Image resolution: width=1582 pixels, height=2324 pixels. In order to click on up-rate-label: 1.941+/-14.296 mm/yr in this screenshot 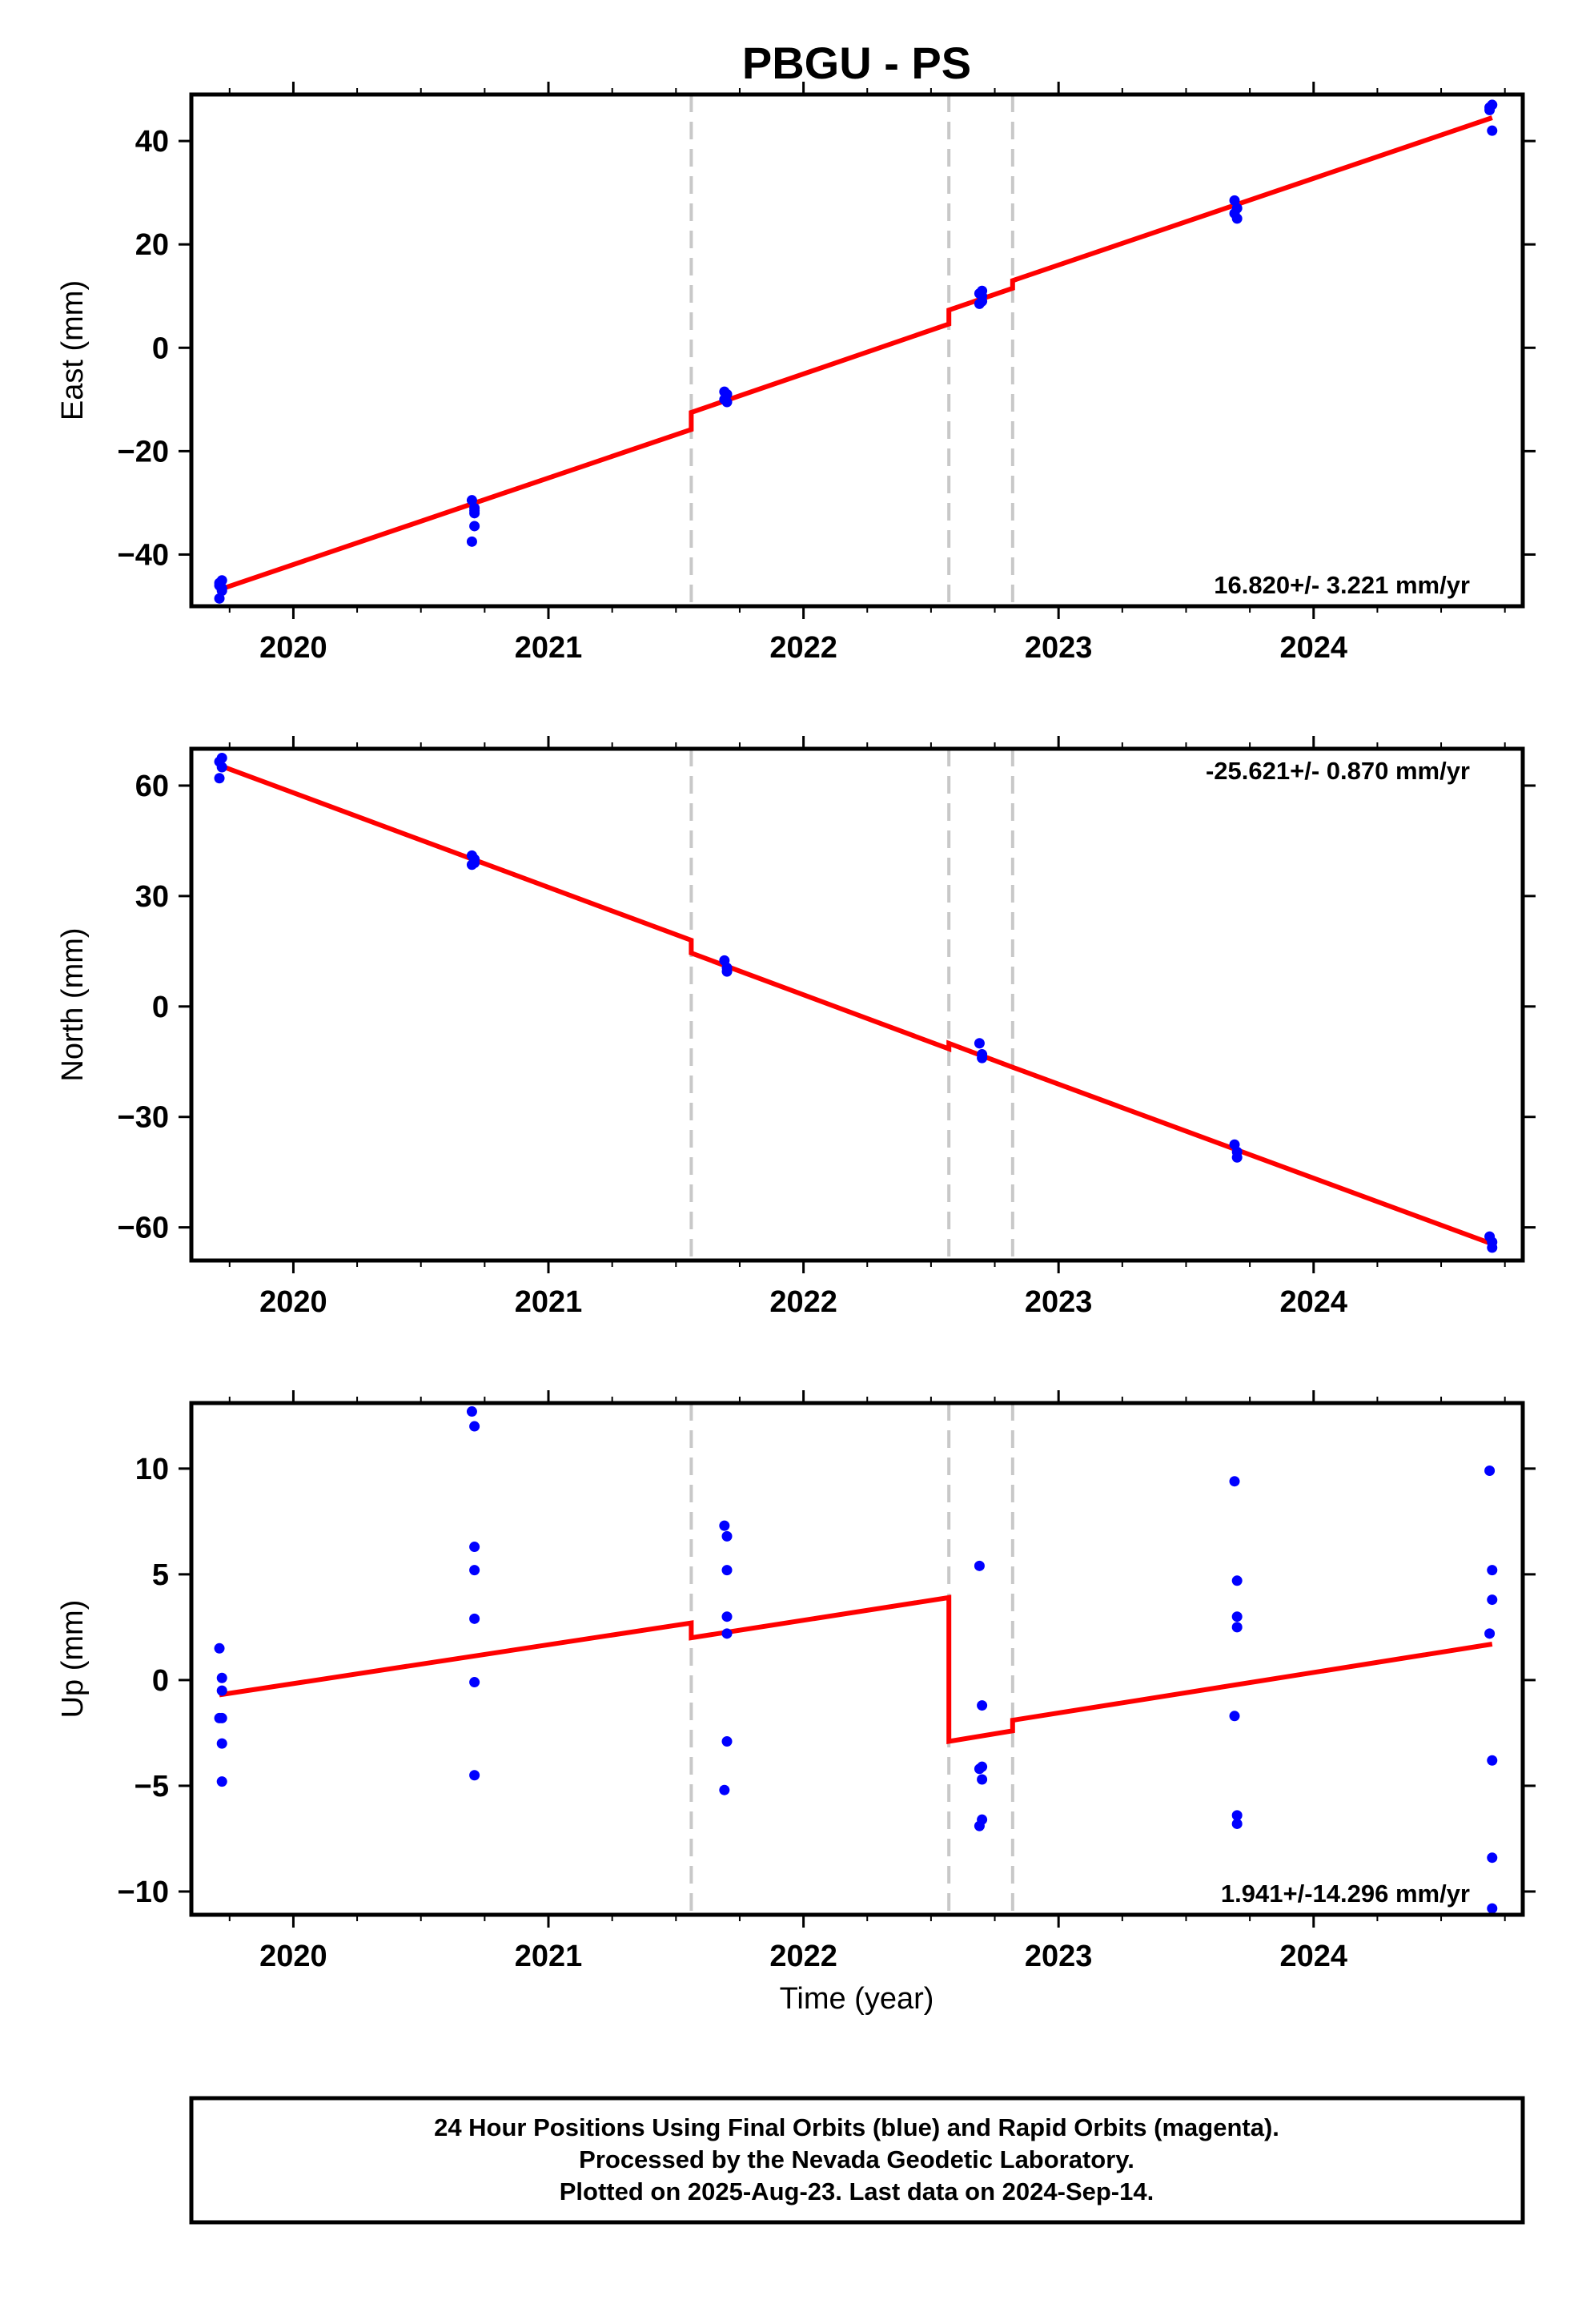, I will do `click(1345, 1894)`.